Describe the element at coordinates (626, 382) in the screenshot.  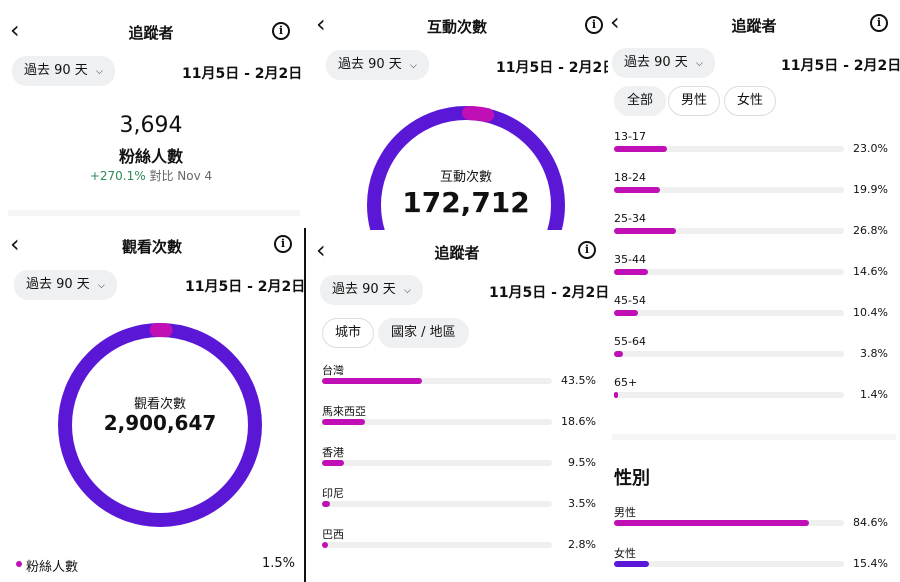
I see `bar-label: 65+` at that location.